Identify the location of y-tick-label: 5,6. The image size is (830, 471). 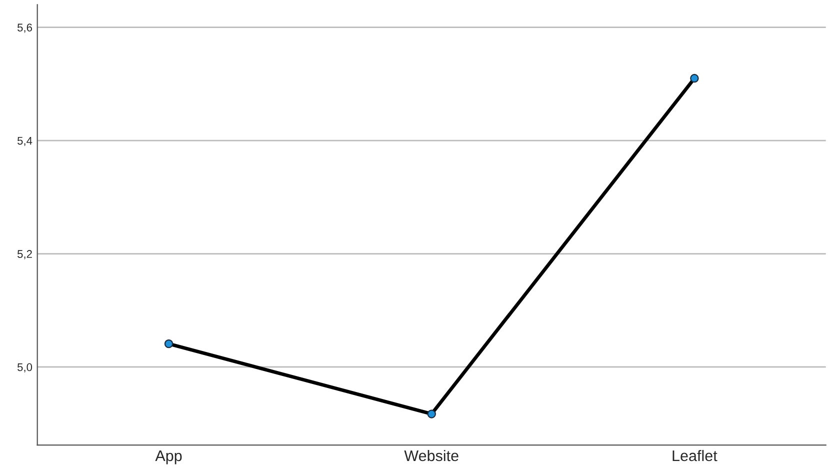
(24, 28).